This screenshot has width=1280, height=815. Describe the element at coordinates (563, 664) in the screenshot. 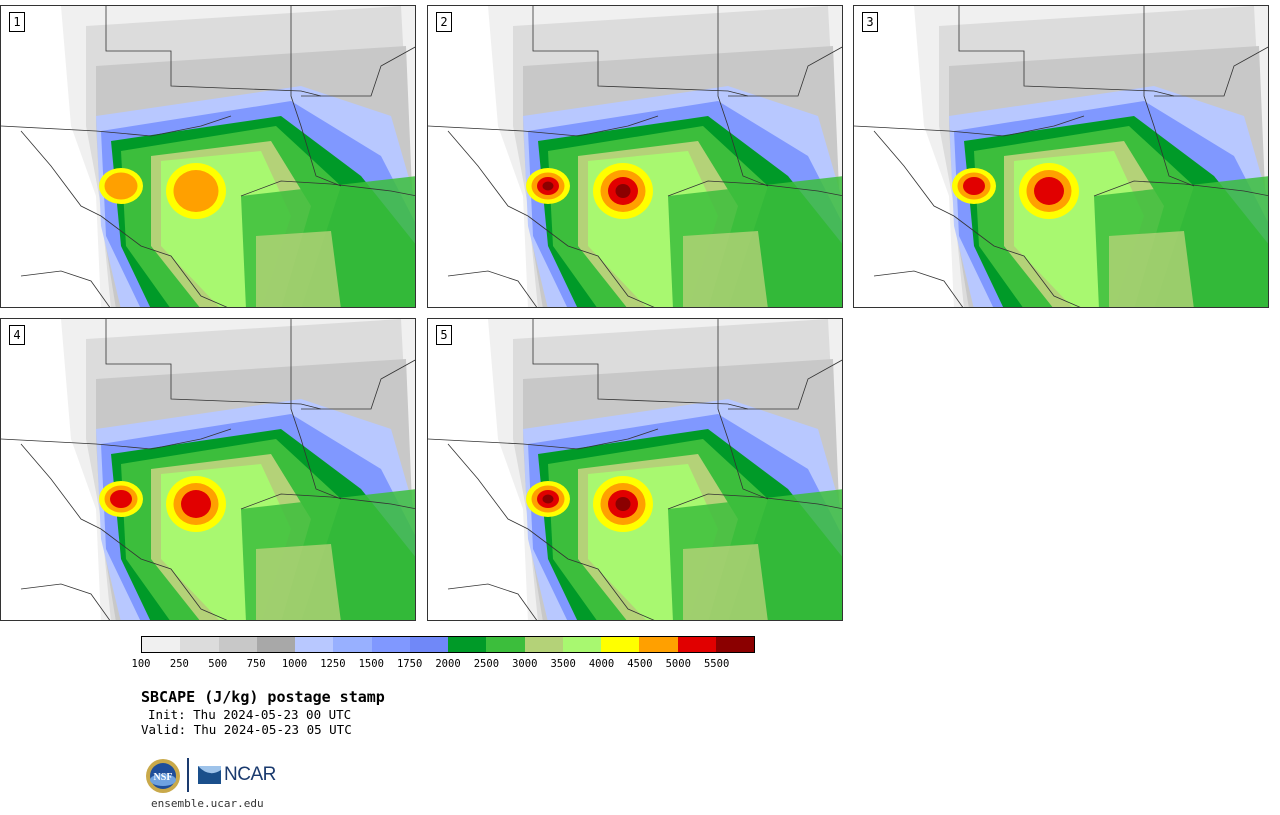

I see `colorbar-tick-label: 3500` at that location.